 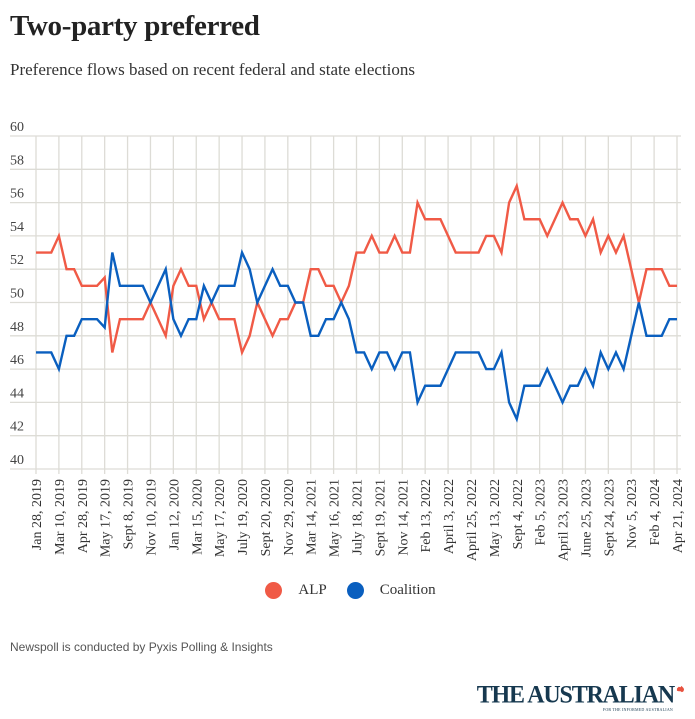 I want to click on x-tick-label: Sept 8, 2019, so click(x=129, y=514).